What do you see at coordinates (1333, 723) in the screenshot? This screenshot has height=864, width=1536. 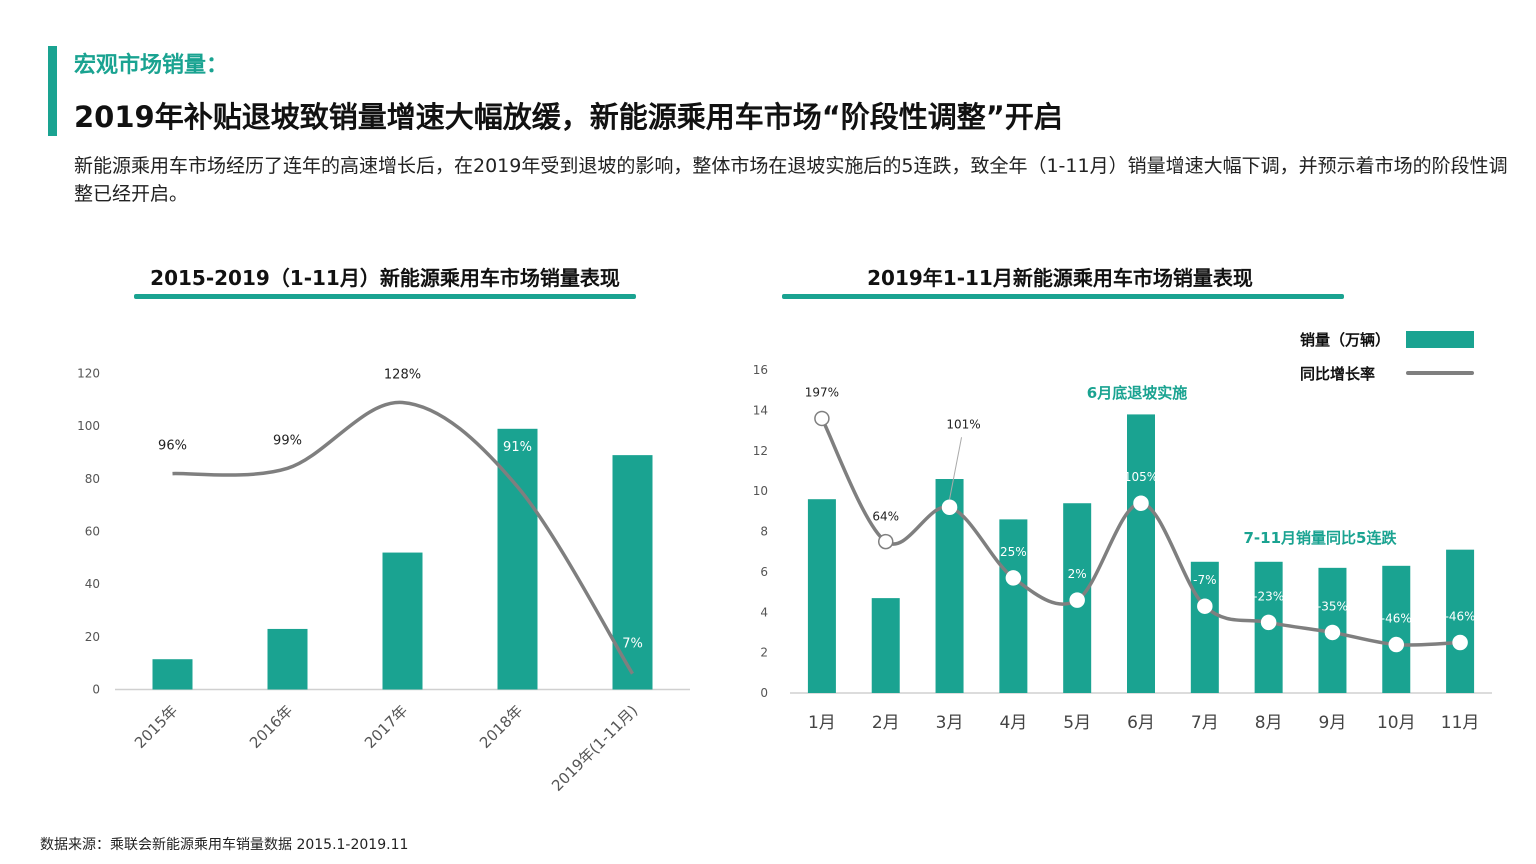 I see `x-tick-label: 9月` at bounding box center [1333, 723].